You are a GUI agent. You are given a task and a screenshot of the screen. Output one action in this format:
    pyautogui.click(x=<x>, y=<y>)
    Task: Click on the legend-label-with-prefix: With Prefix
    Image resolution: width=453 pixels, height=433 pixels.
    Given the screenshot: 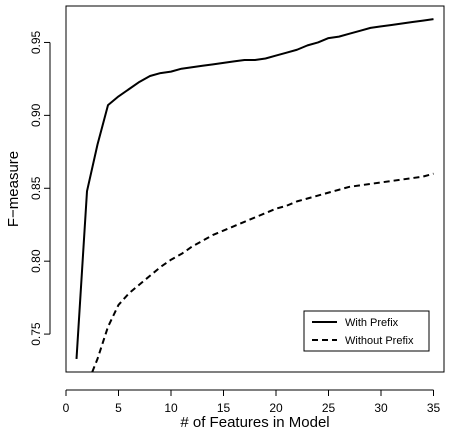 What is the action you would take?
    pyautogui.click(x=372, y=323)
    